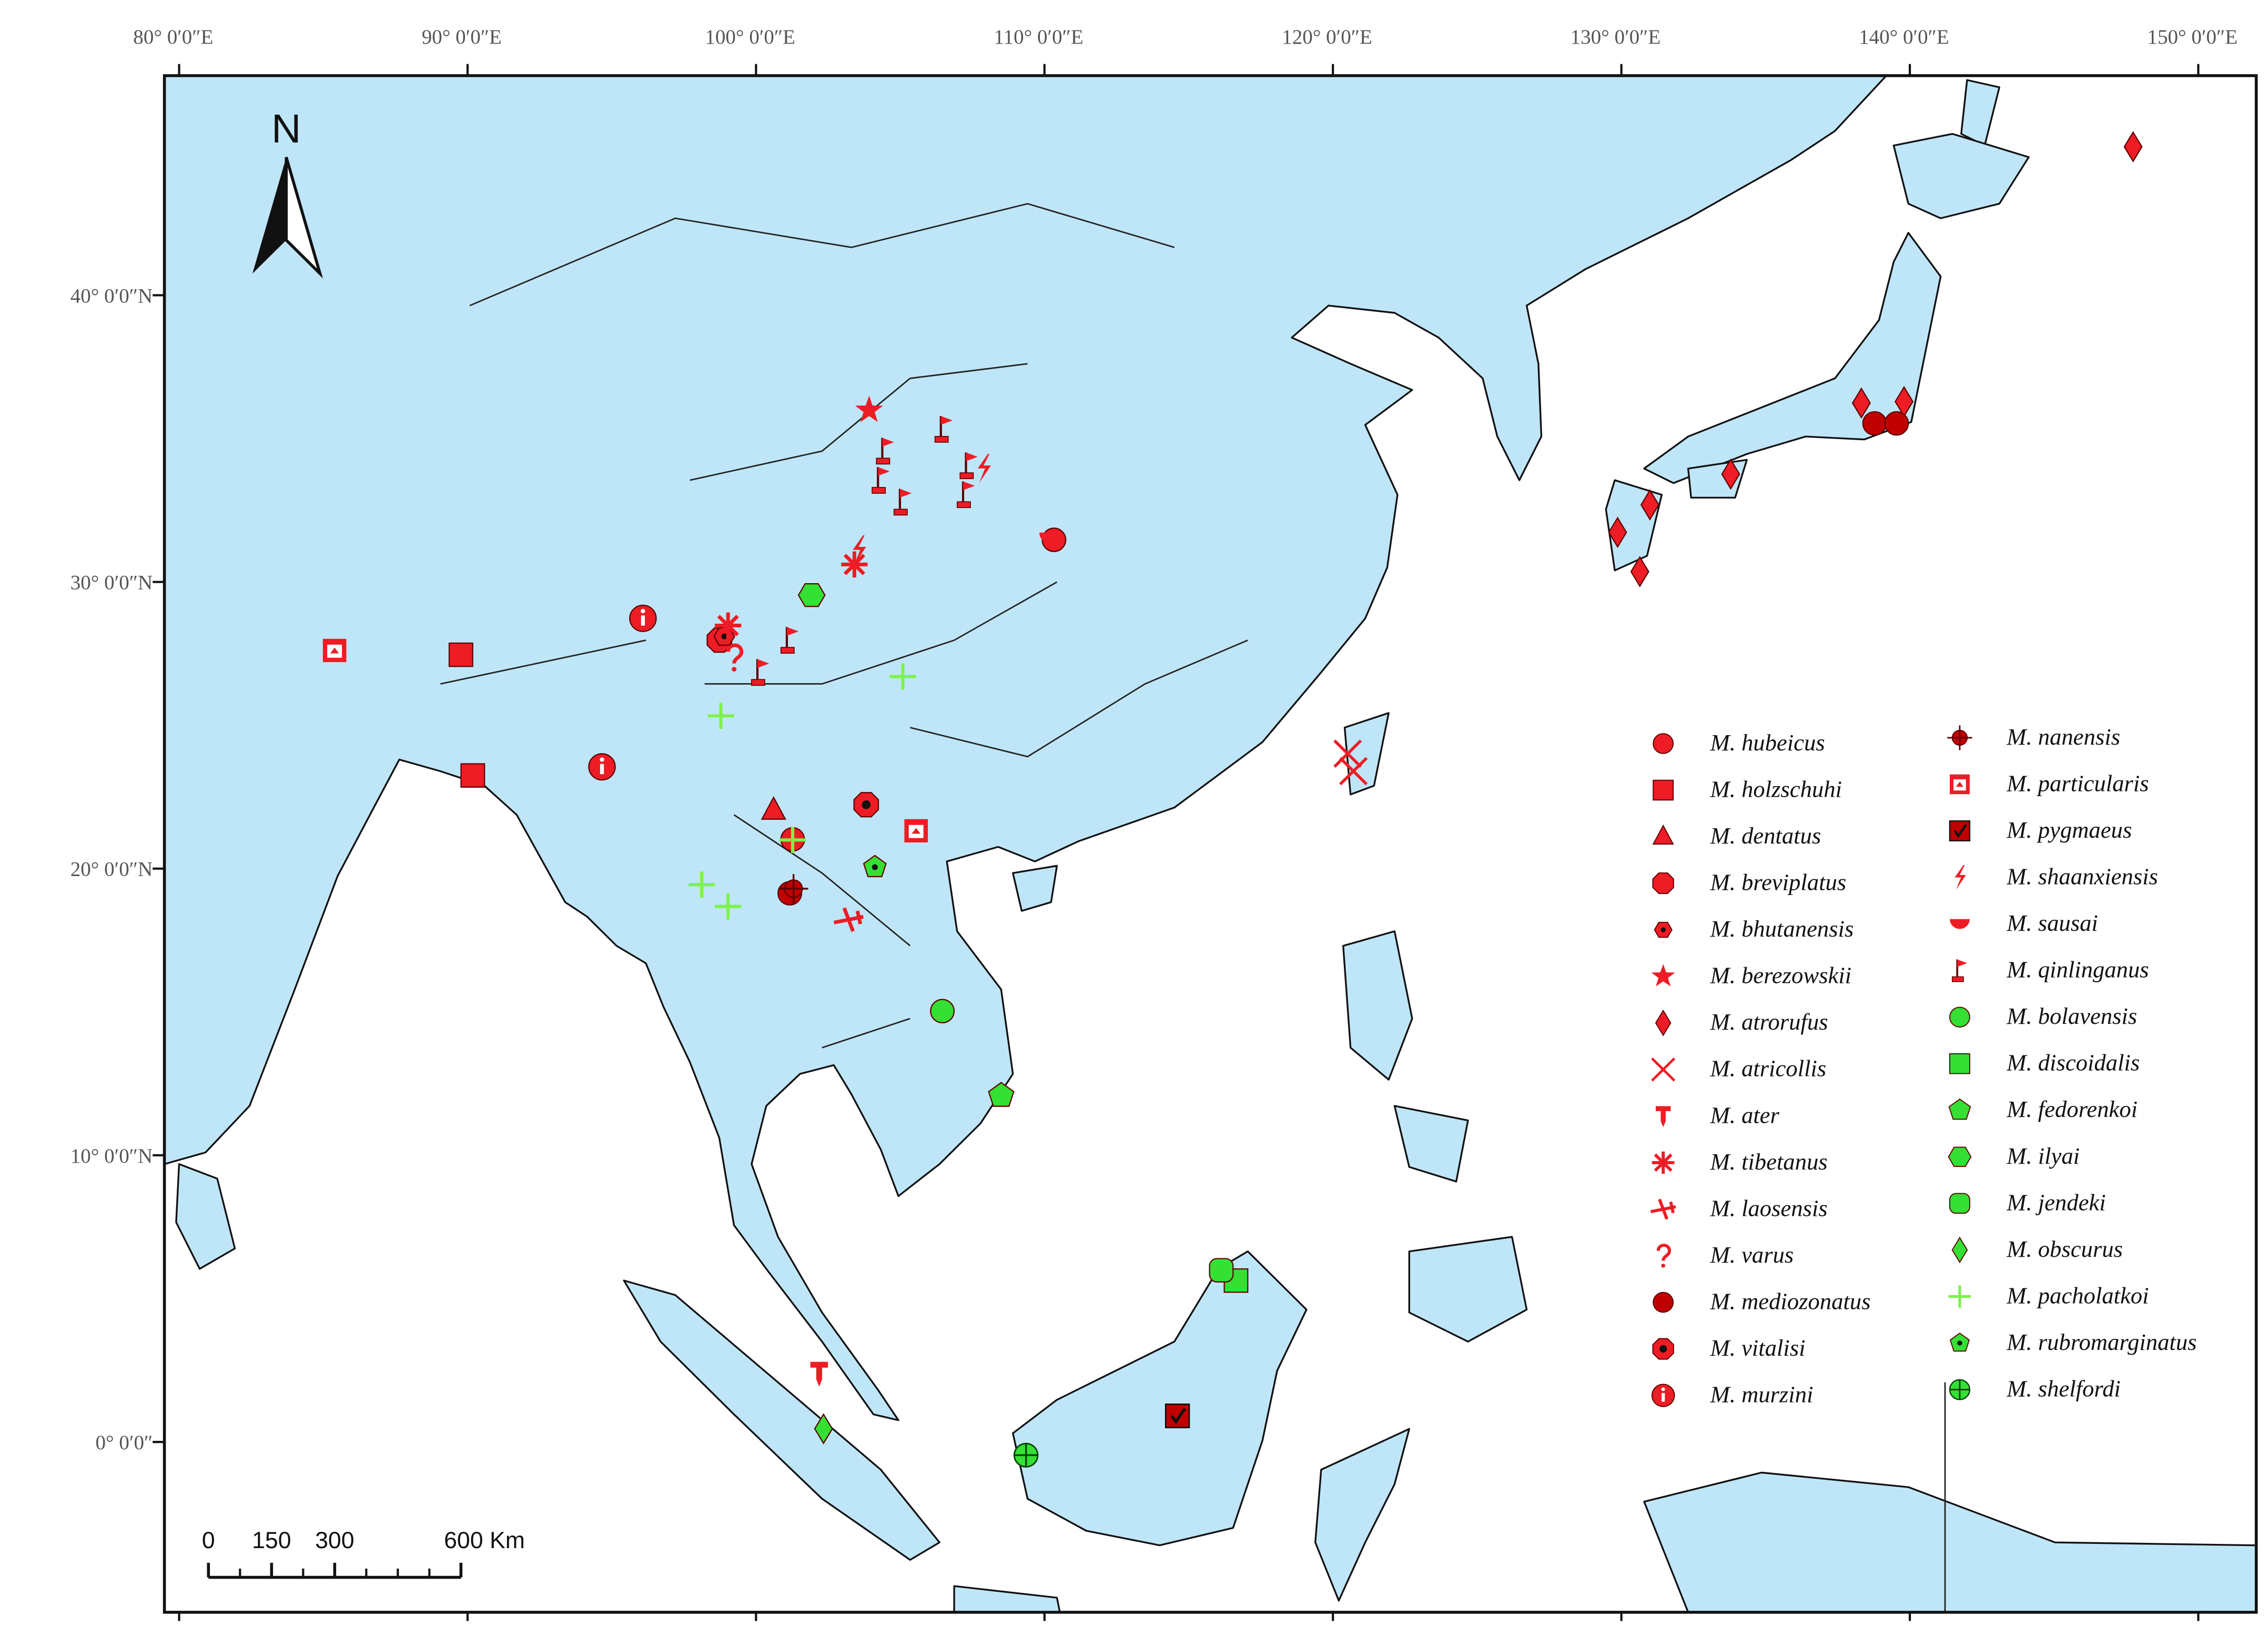 The width and height of the screenshot is (2268, 1637). I want to click on sulawesi, so click(1362, 1515).